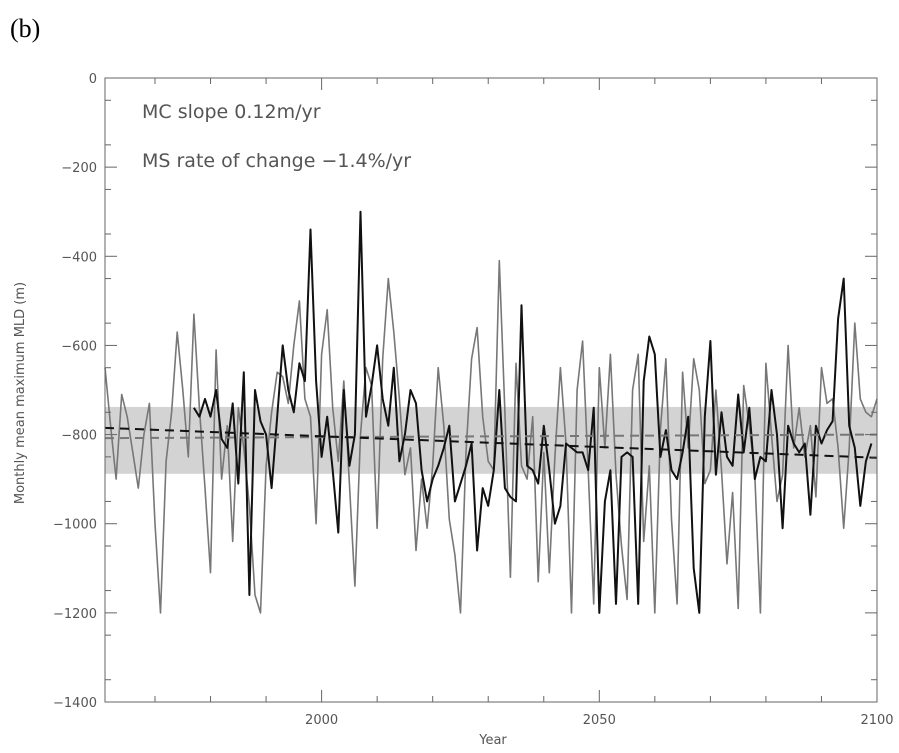 Image resolution: width=899 pixels, height=753 pixels. I want to click on y-tick-label: −400, so click(79, 257).